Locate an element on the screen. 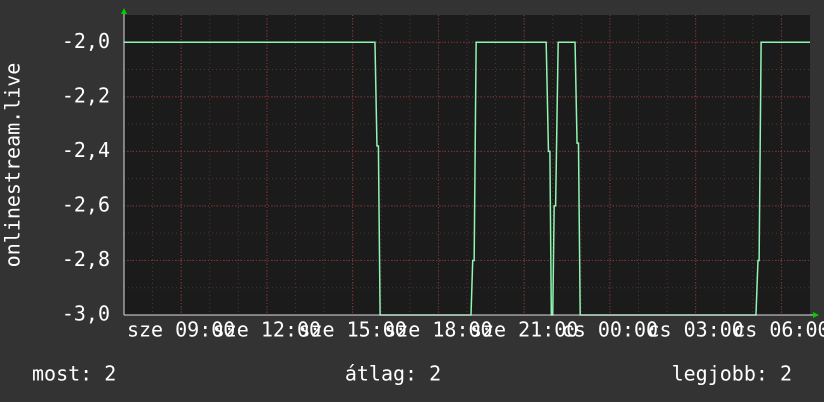 The image size is (824, 402). legend-avg: átlag: 2 is located at coordinates (393, 374).